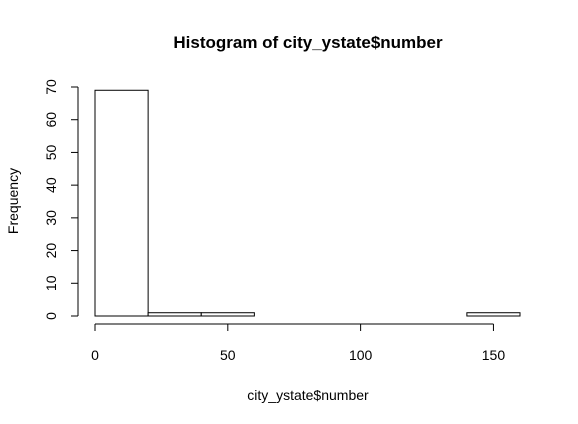 This screenshot has width=578, height=424. Describe the element at coordinates (228, 355) in the screenshot. I see `x-tick-label: 50` at that location.